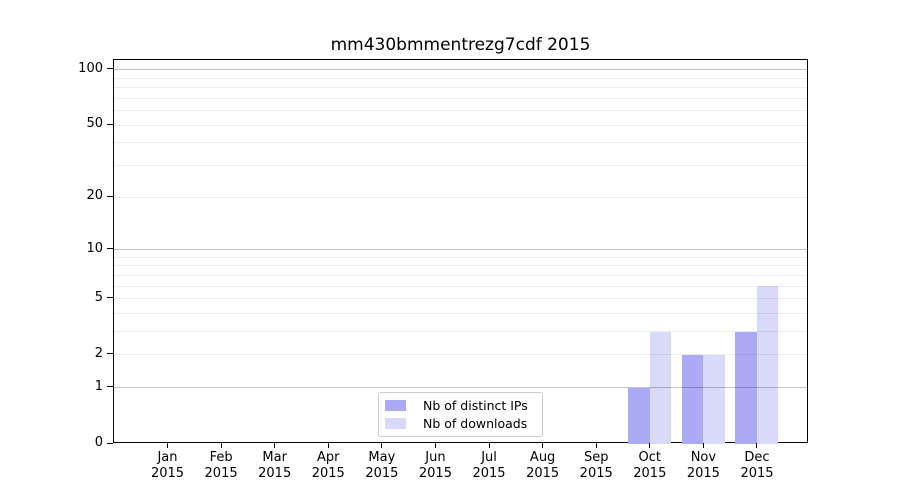 Image resolution: width=900 pixels, height=500 pixels. I want to click on x-tick-label: Sep 2015, so click(596, 466).